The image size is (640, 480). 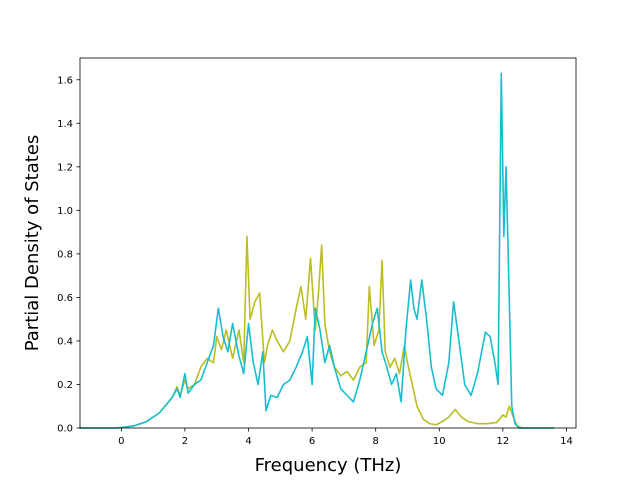 I want to click on y-tick-label: 1.0, so click(x=65, y=211).